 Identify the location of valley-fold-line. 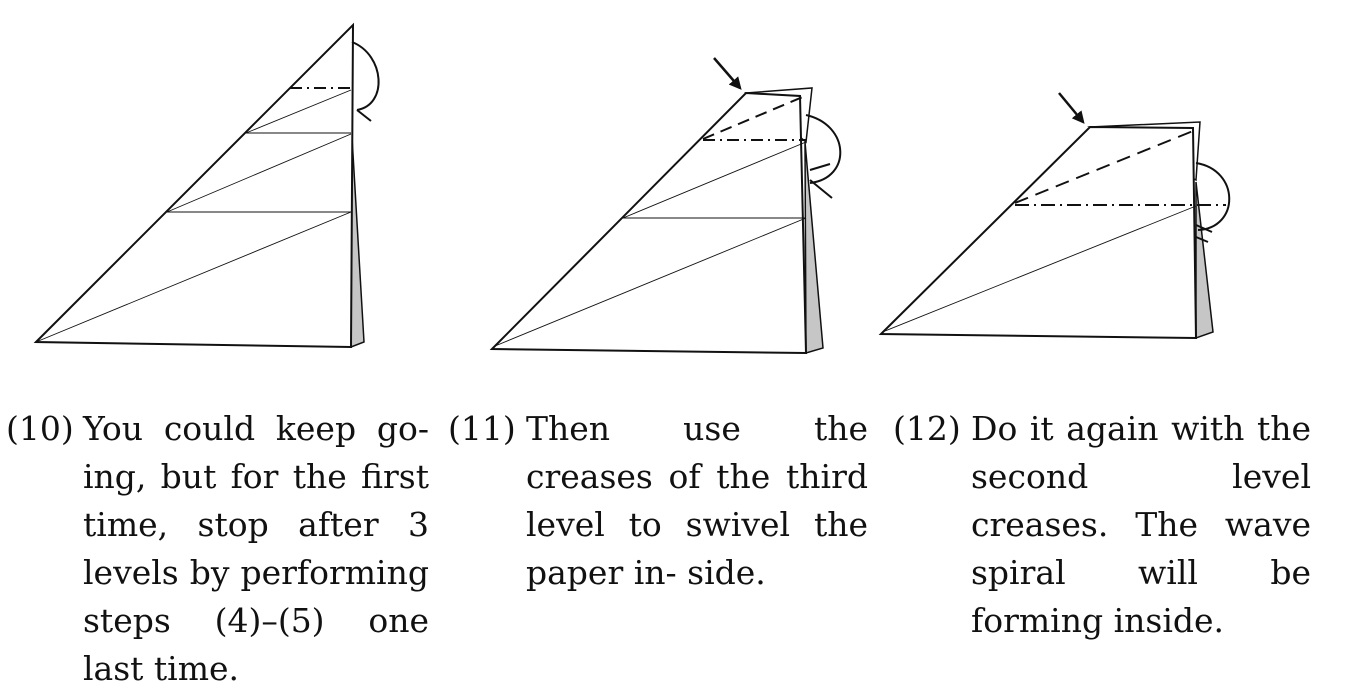
(1104, 167).